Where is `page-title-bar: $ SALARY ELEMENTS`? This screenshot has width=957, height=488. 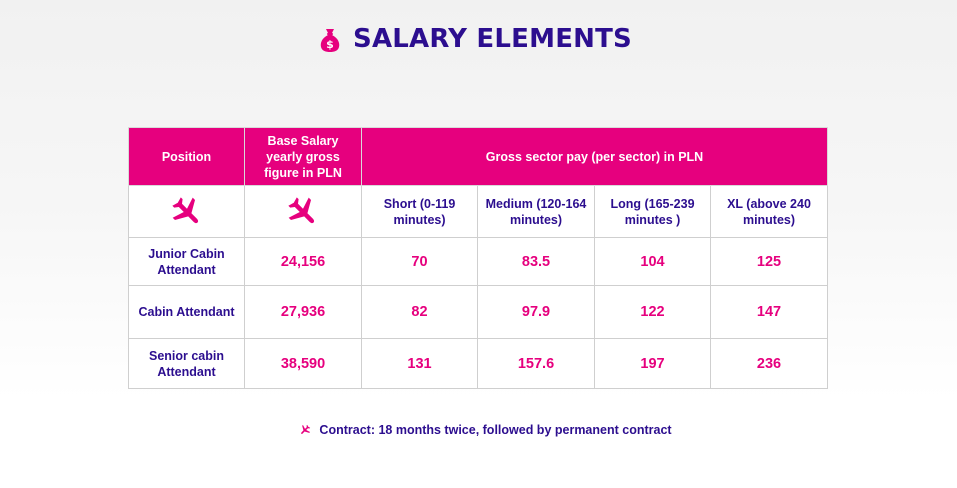
page-title-bar: $ SALARY ELEMENTS is located at coordinates (478, 39).